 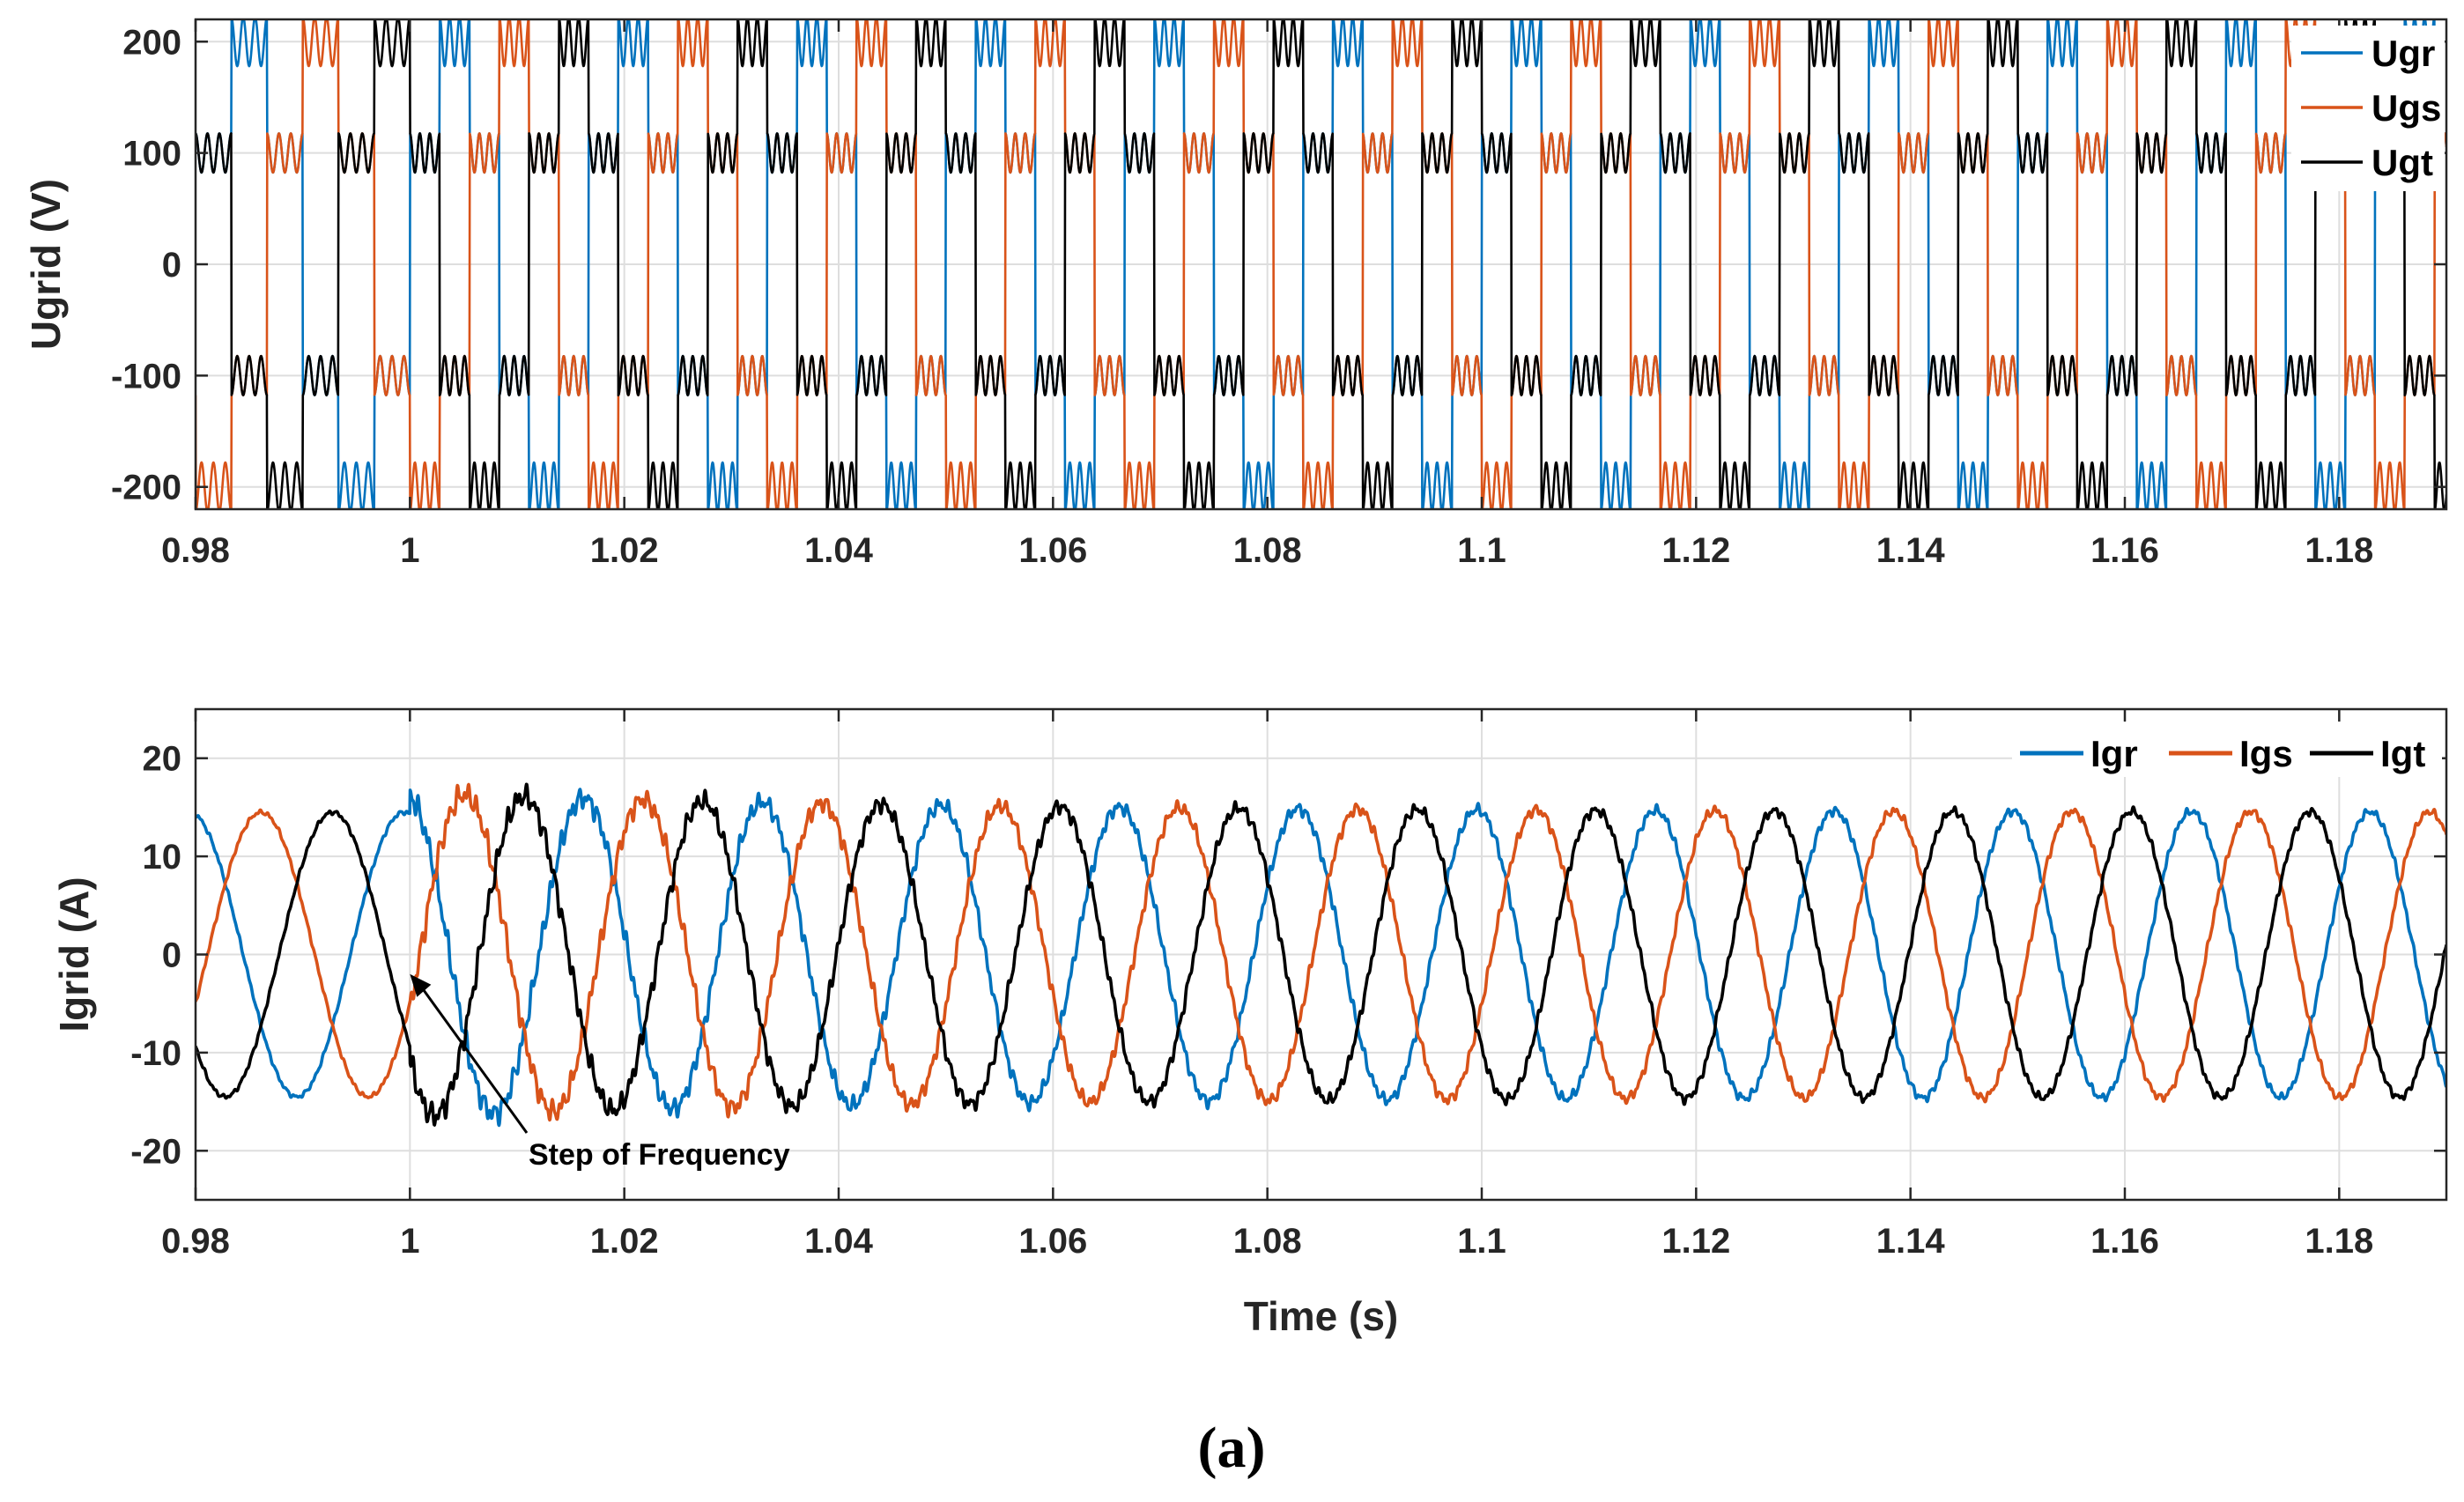 I want to click on y-tick-label: -100, so click(x=146, y=377).